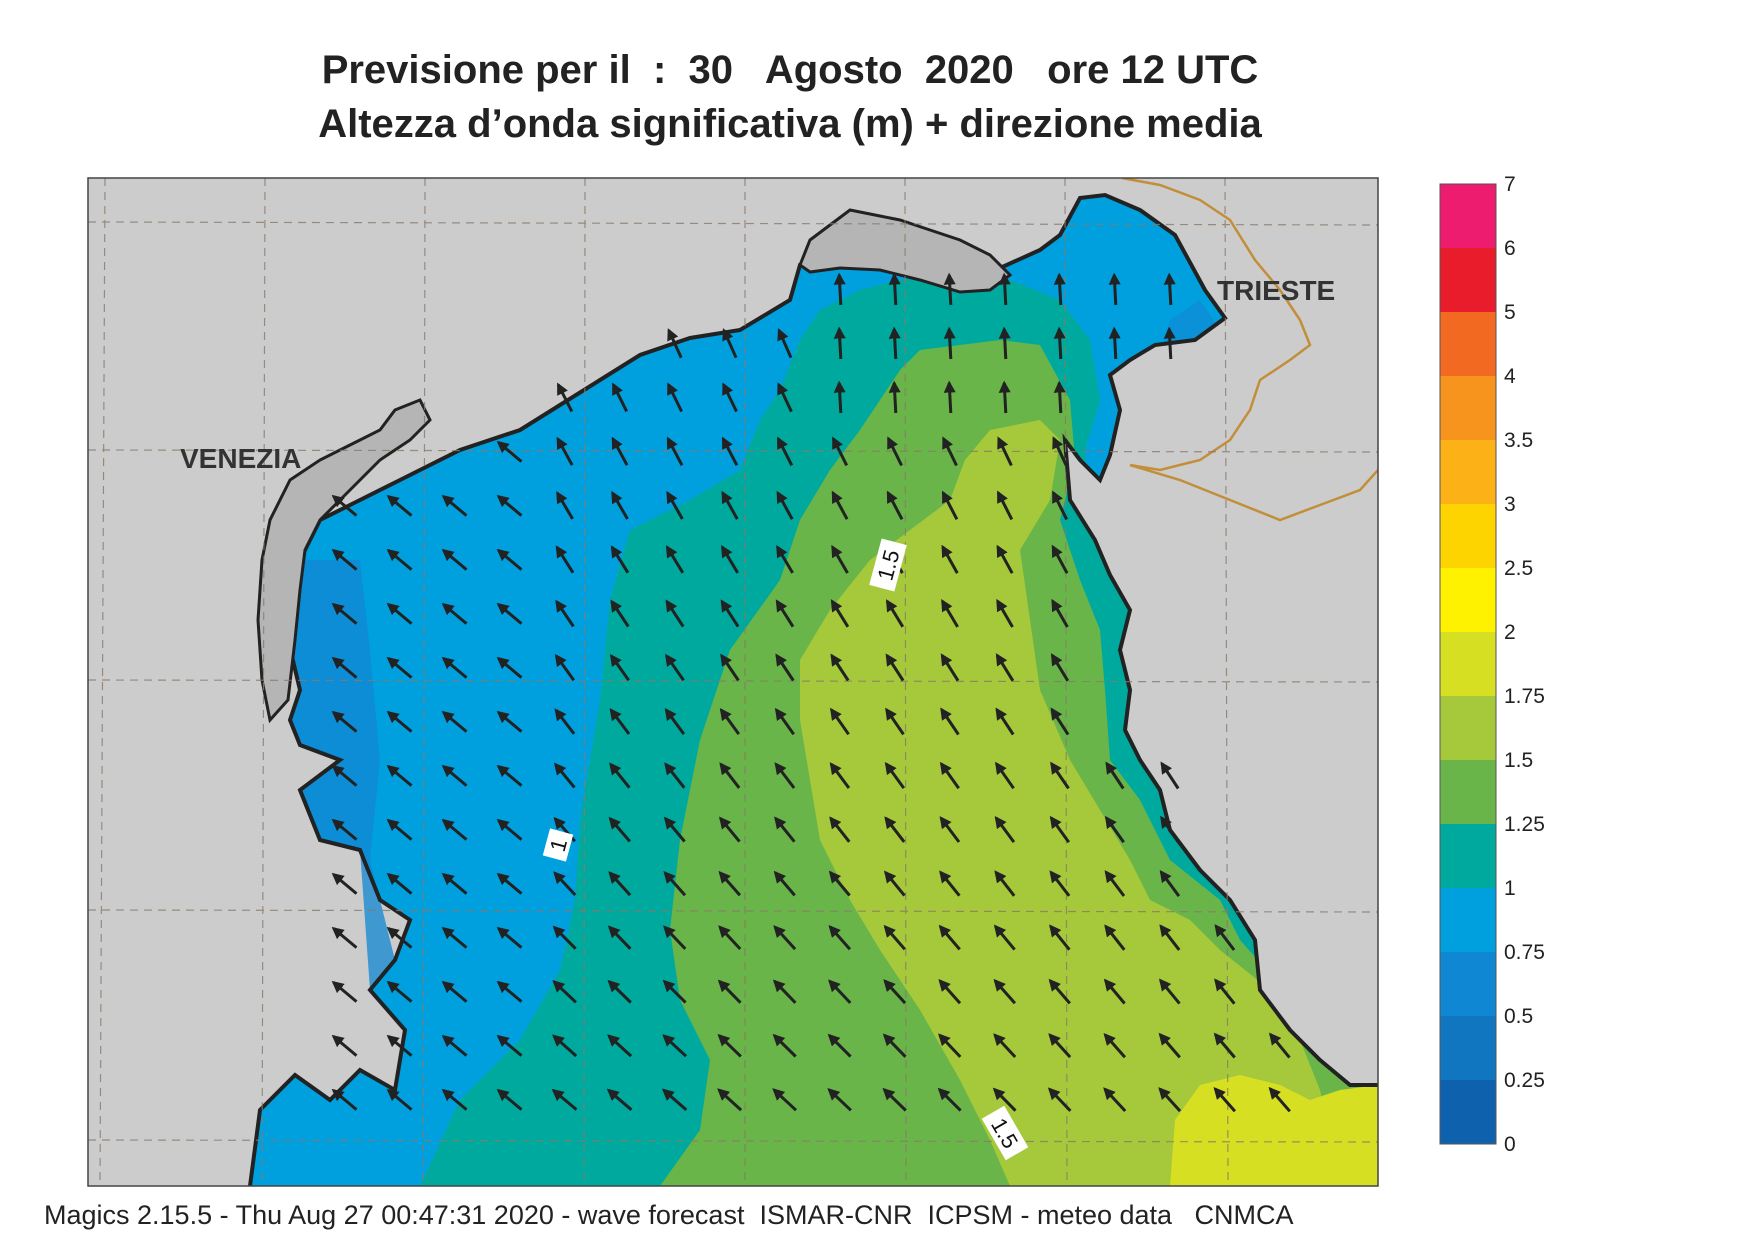 The image size is (1755, 1242). What do you see at coordinates (1518, 440) in the screenshot?
I see `legend-level-label: 3.5` at bounding box center [1518, 440].